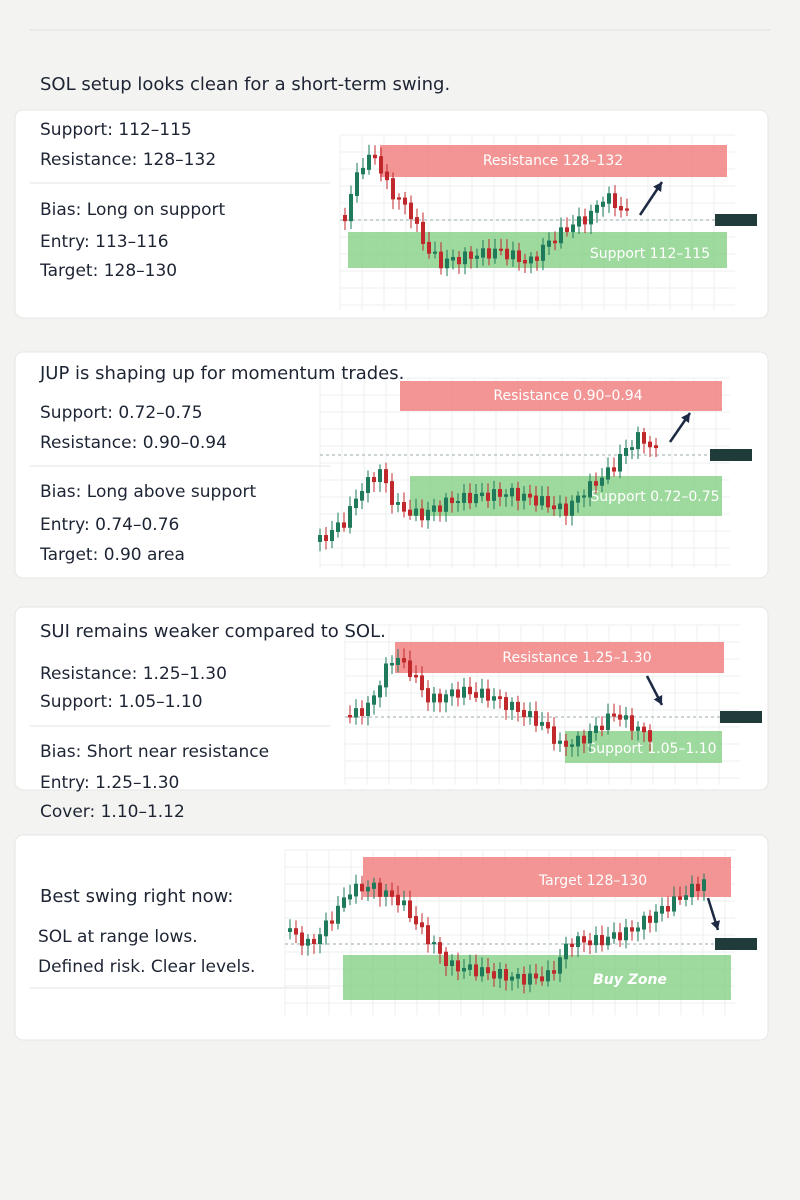  I want to click on section-line: Entry: 0.74–0.76, so click(109, 525).